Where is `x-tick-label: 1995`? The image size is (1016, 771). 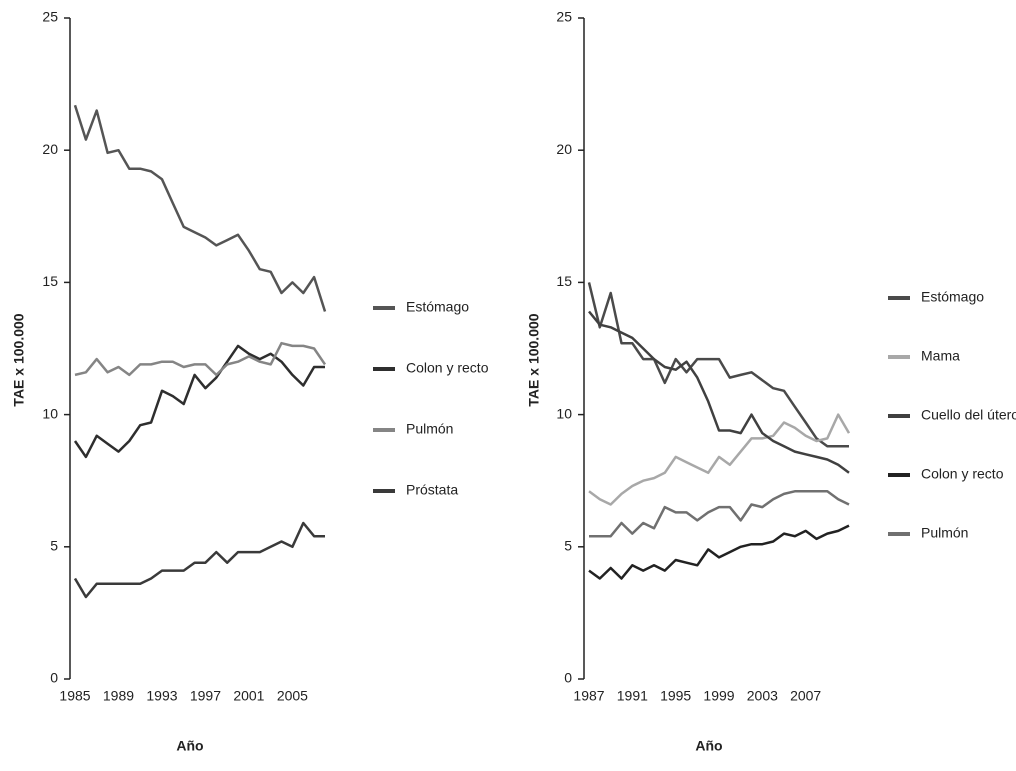
x-tick-label: 1995 is located at coordinates (675, 696).